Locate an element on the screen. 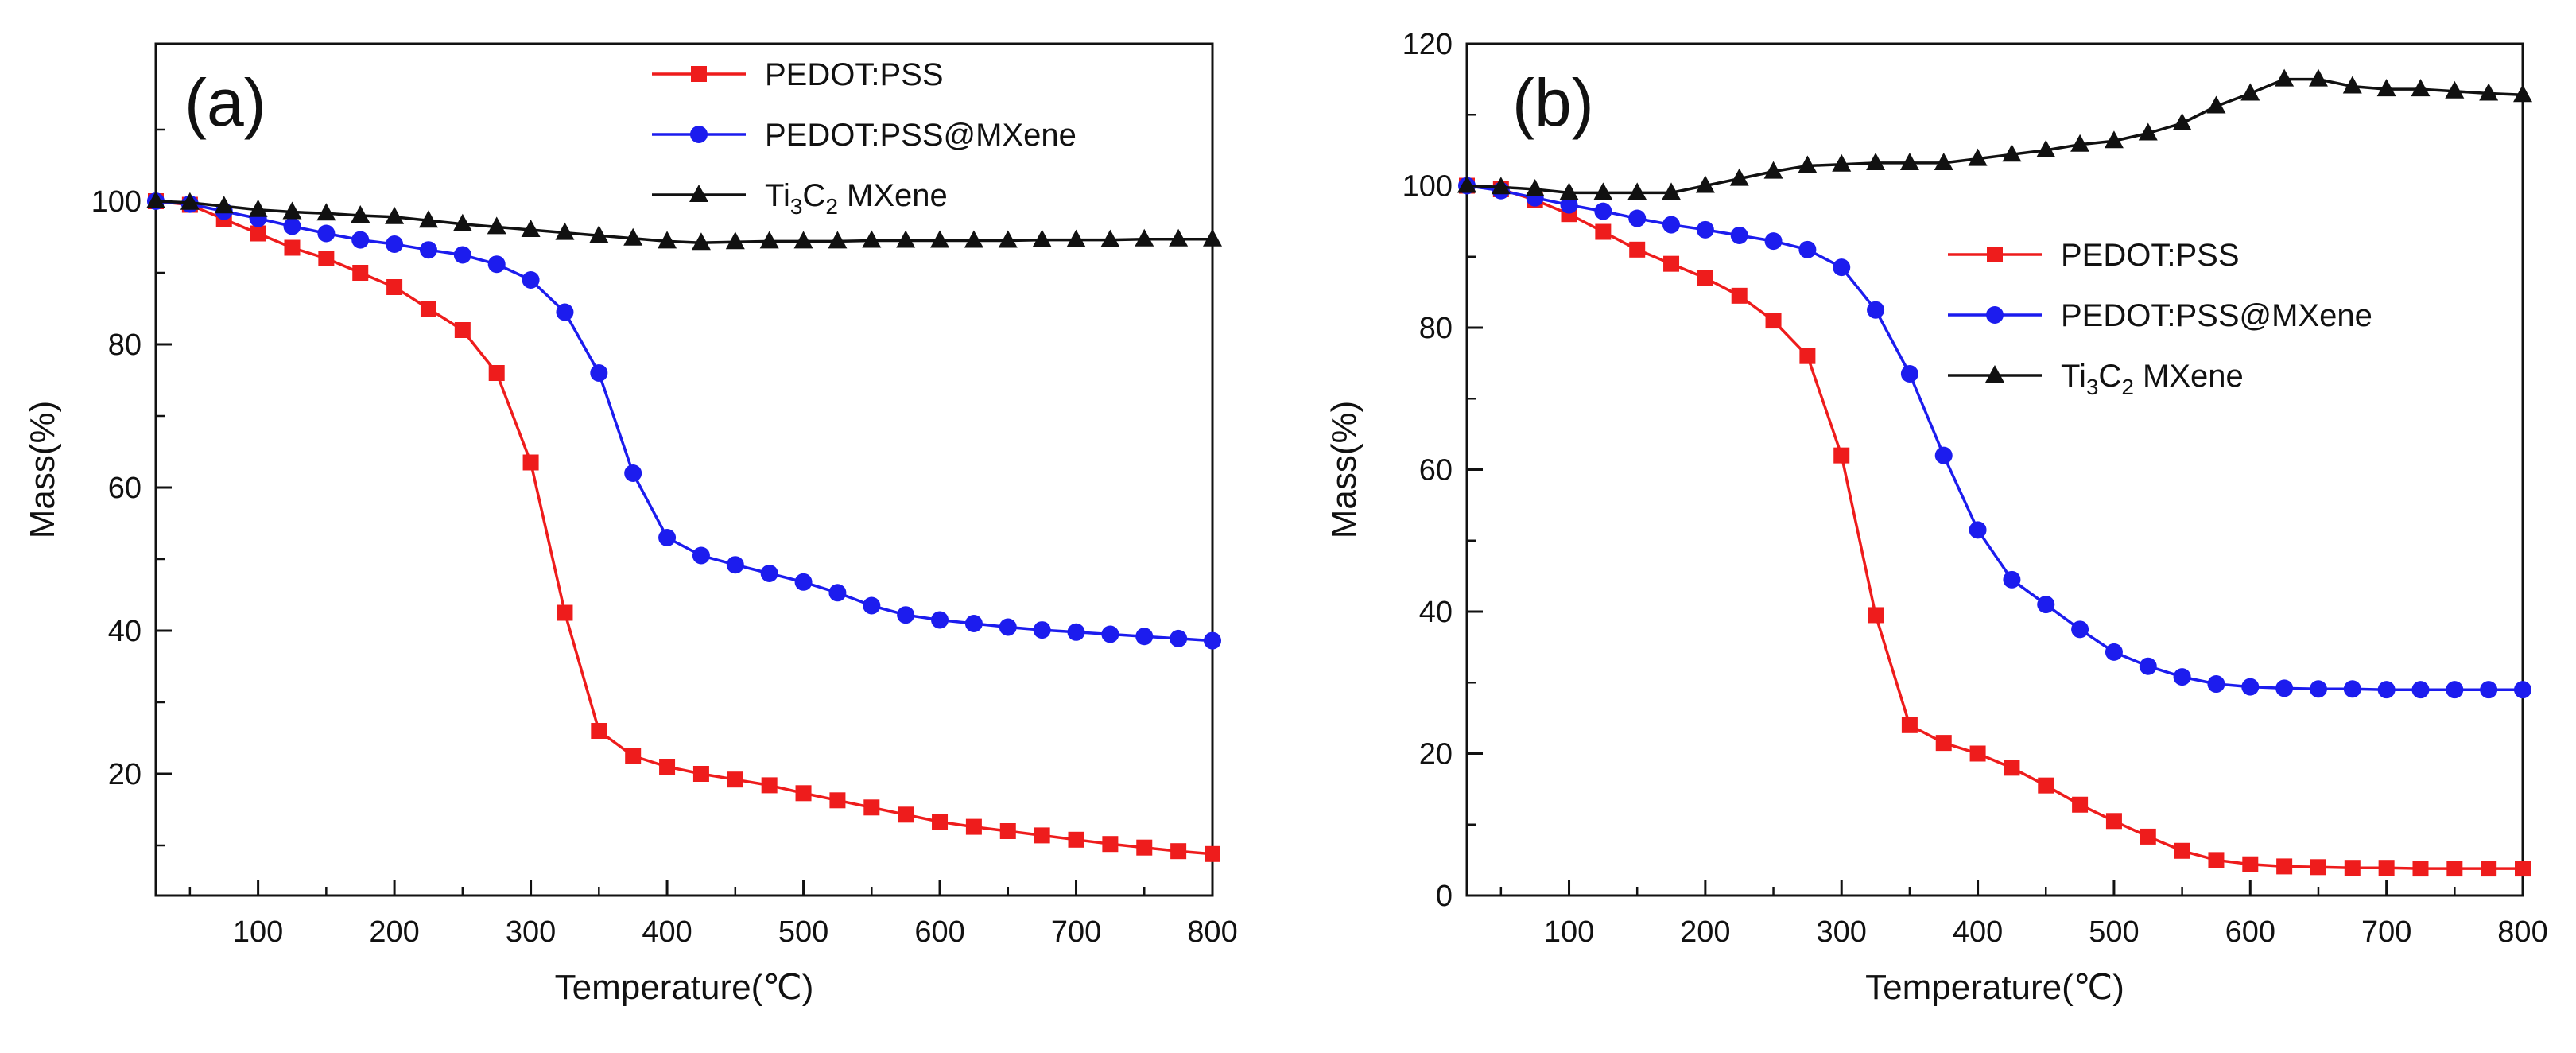 This screenshot has height=1053, width=2576. legend-label: Ti3C2 MXene is located at coordinates (2153, 379).